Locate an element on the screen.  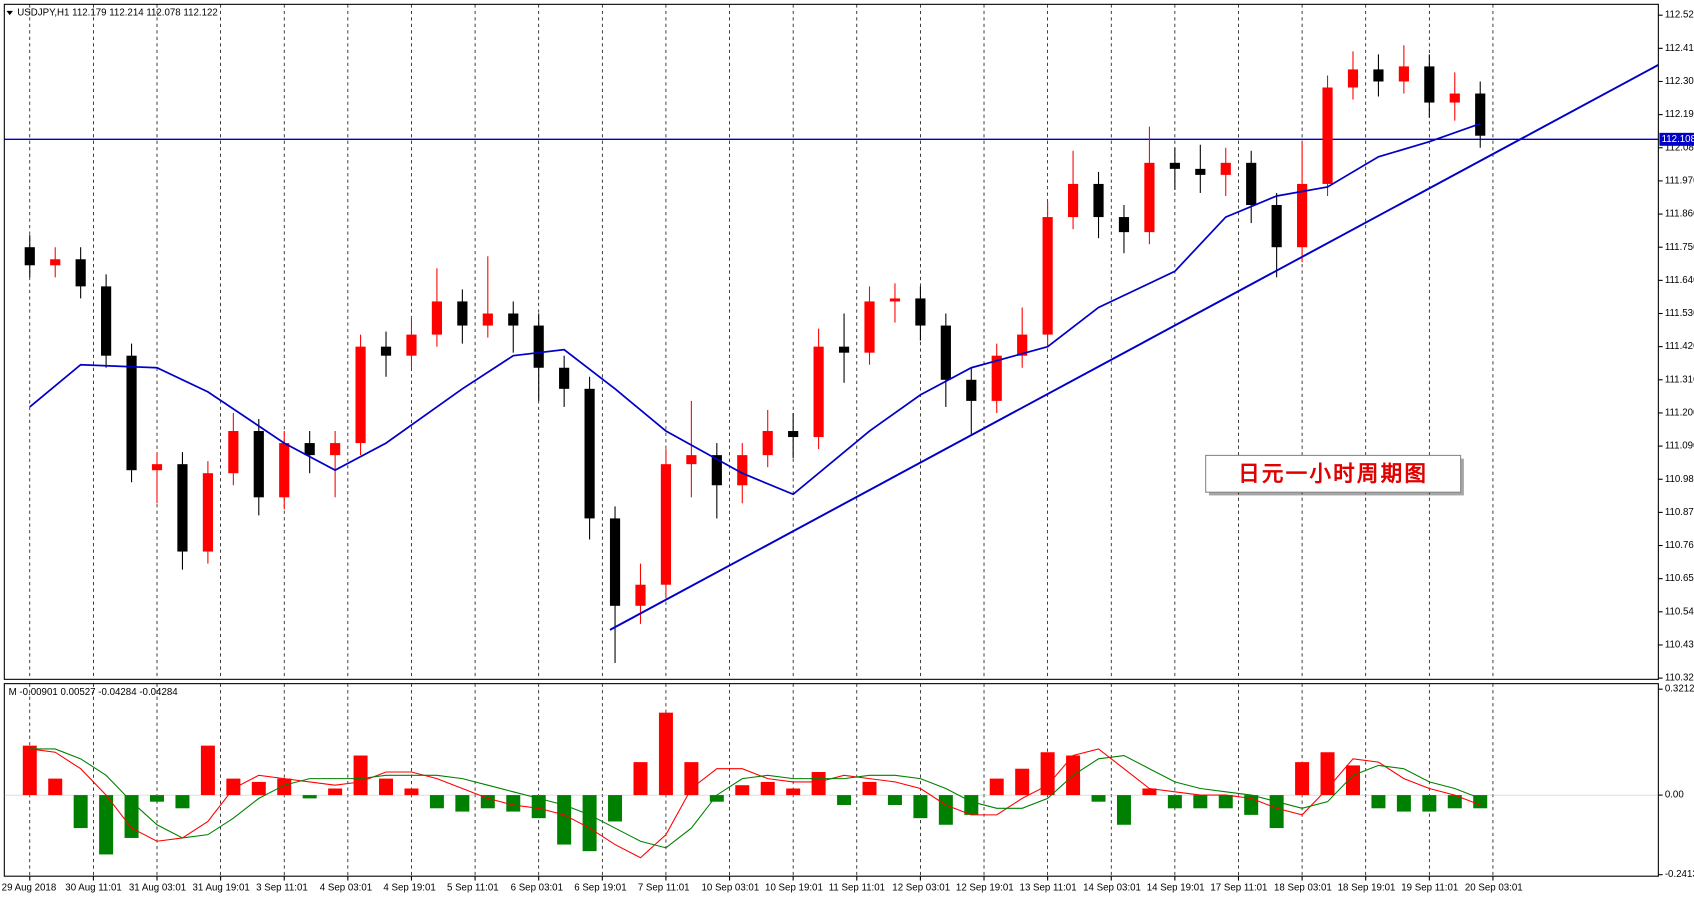
y-tick-label: 111.970 is located at coordinates (1679, 180).